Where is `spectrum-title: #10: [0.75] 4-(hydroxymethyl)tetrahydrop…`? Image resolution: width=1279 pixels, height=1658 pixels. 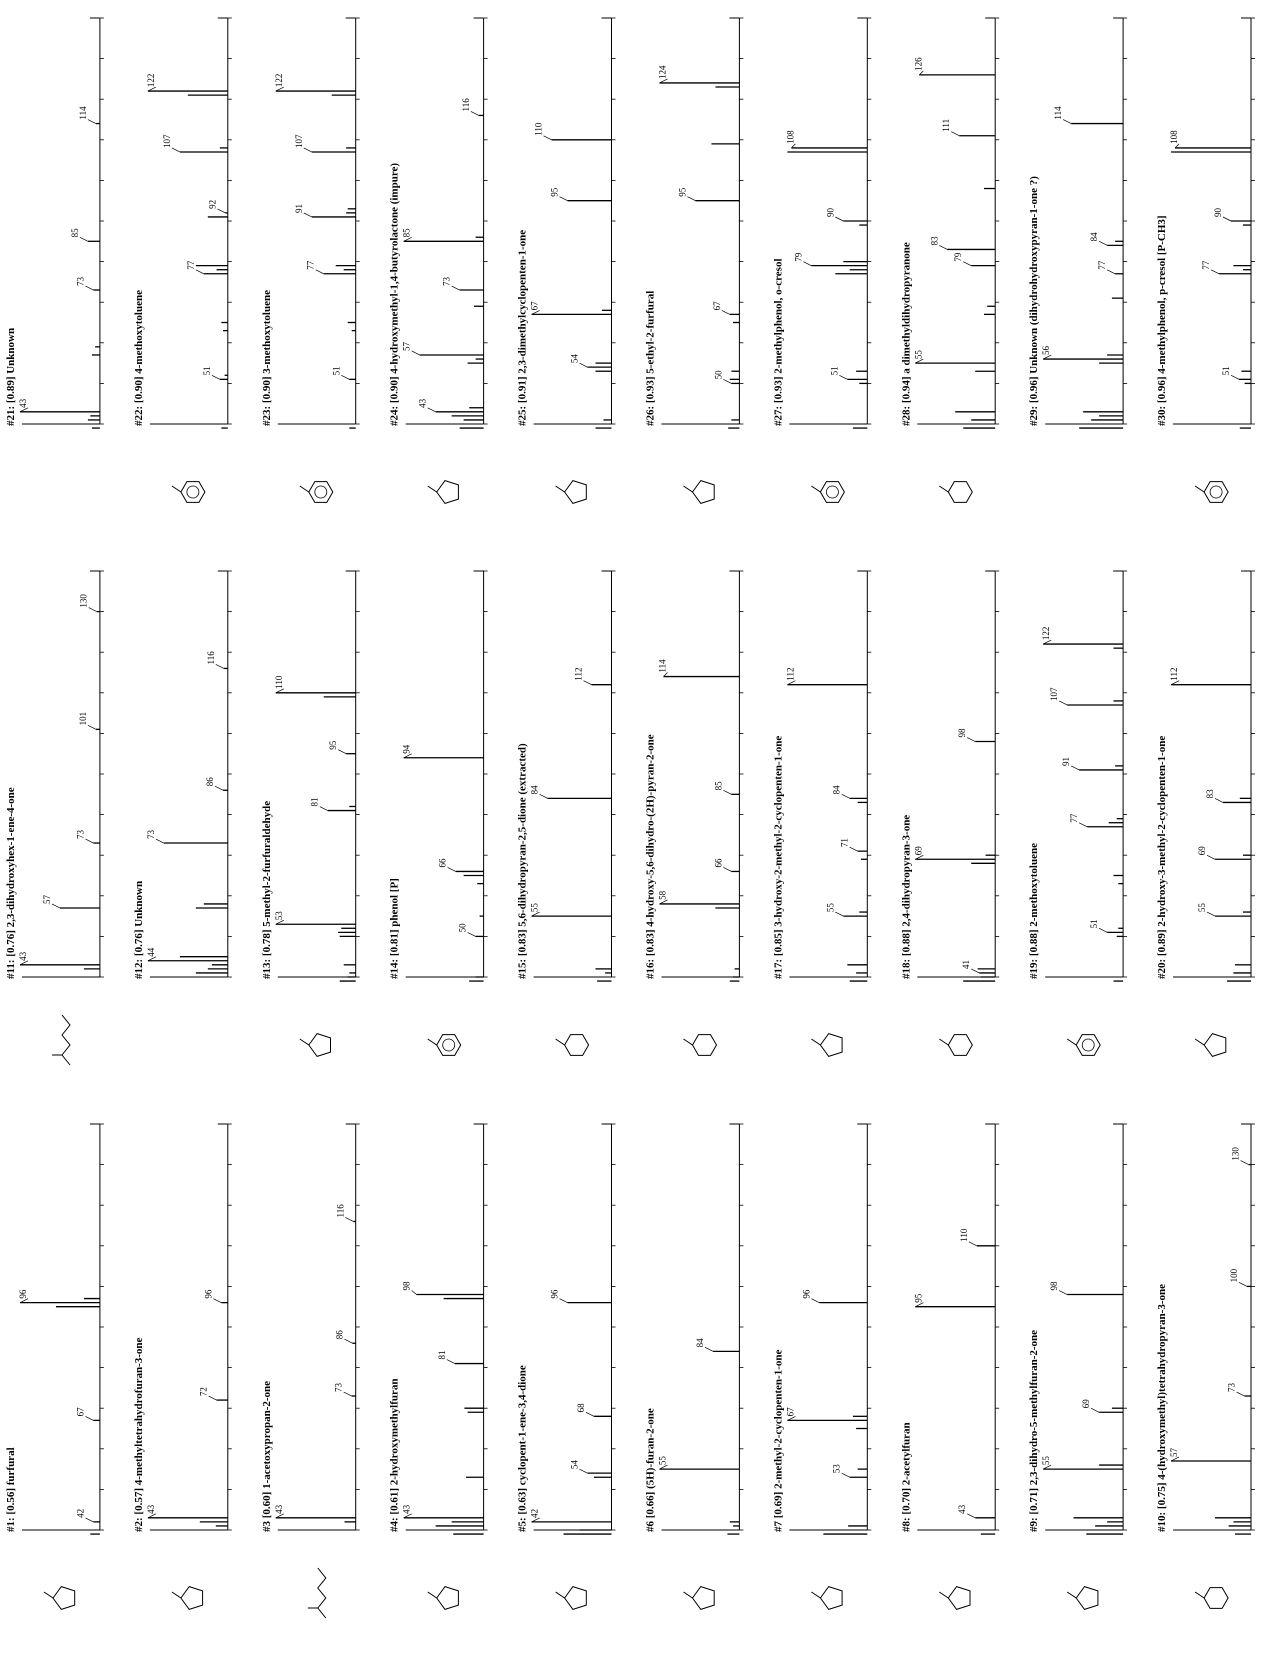
spectrum-title: #10: [0.75] 4-(hydroxymethyl)tetrahydrop… is located at coordinates (1162, 1408).